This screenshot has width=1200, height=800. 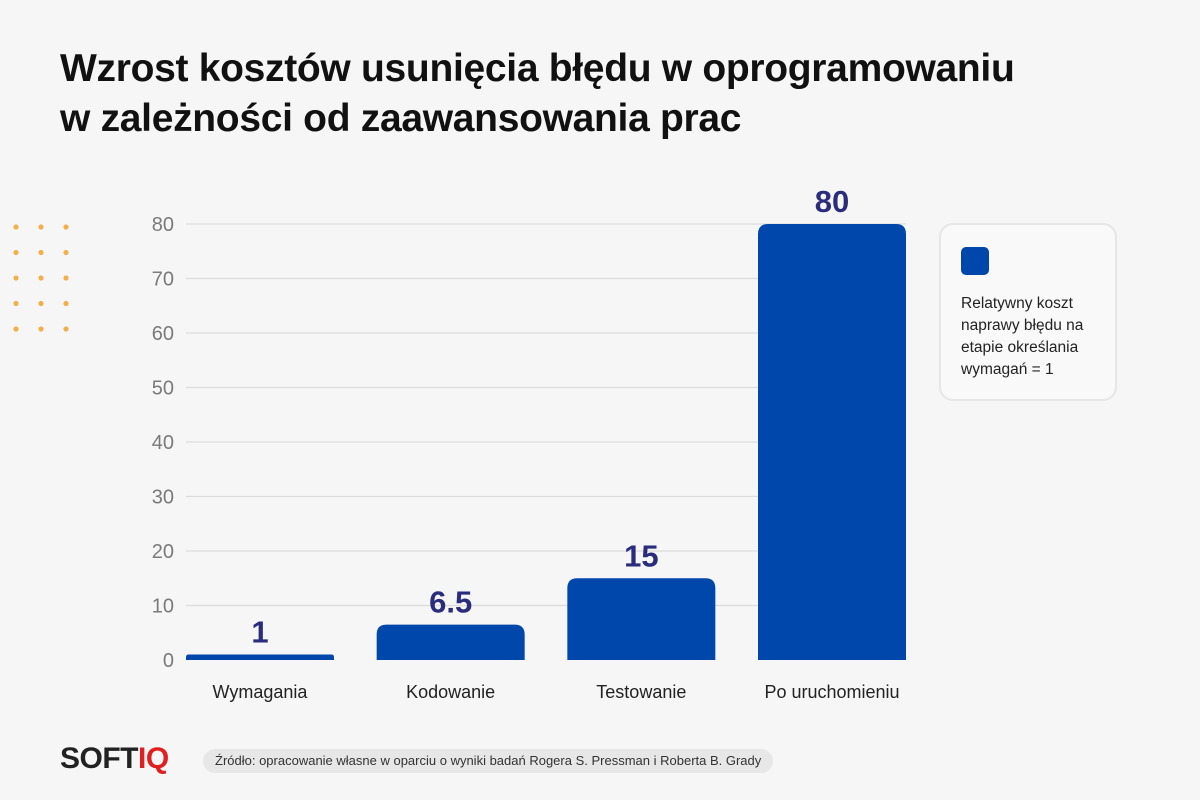 What do you see at coordinates (641, 619) in the screenshot?
I see `bar-testowanie` at bounding box center [641, 619].